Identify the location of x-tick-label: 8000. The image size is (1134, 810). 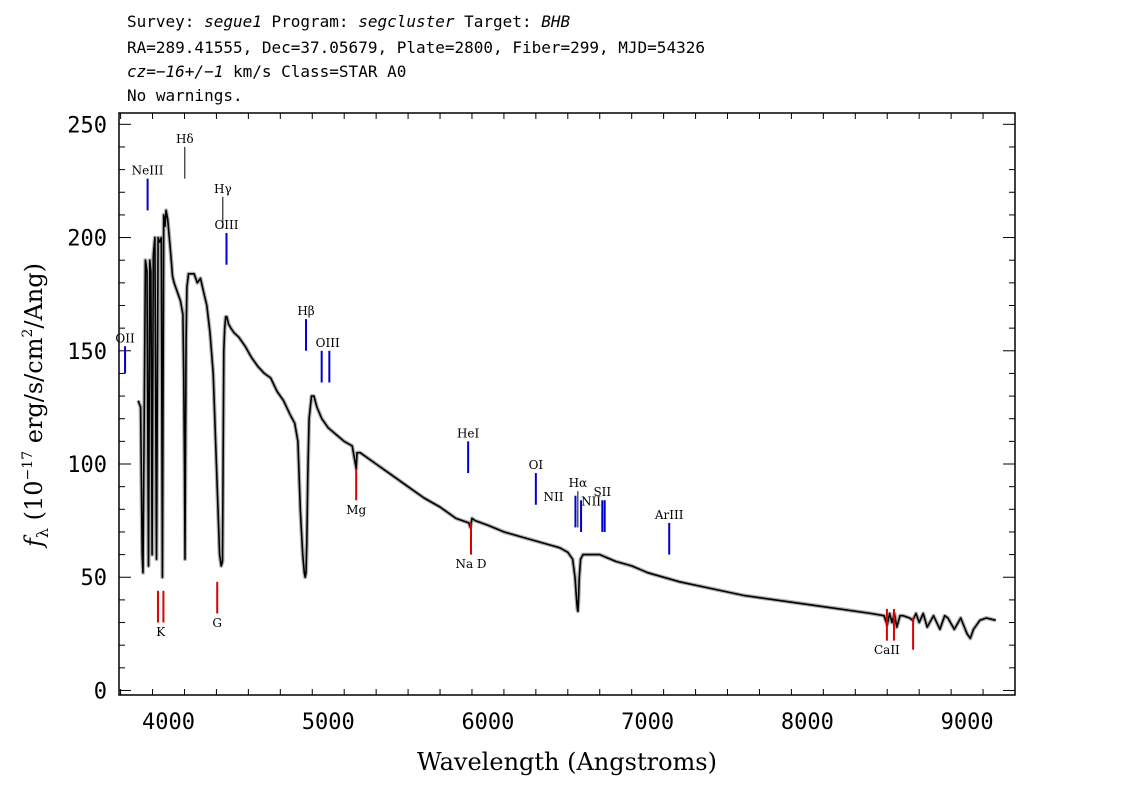
(807, 722).